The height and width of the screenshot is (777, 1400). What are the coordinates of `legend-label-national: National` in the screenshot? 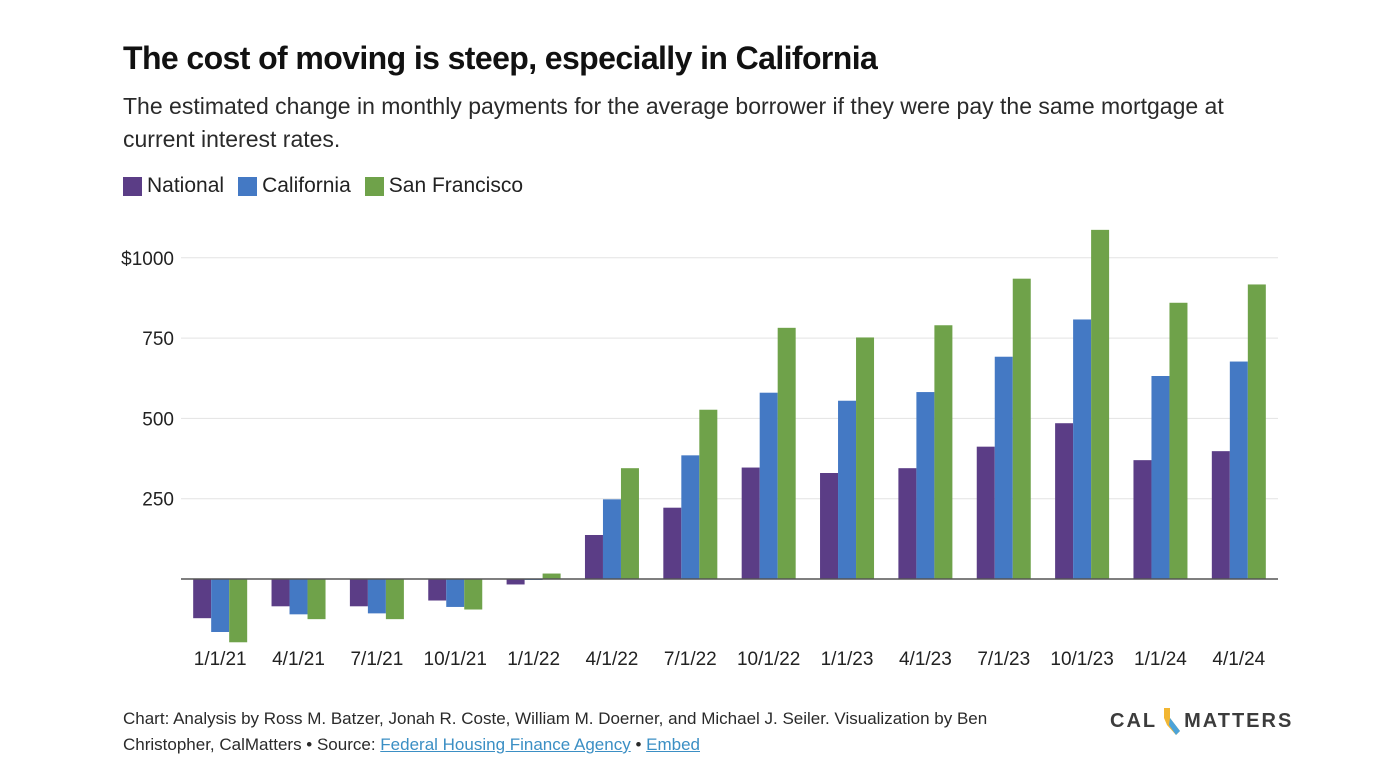 It's located at (186, 185).